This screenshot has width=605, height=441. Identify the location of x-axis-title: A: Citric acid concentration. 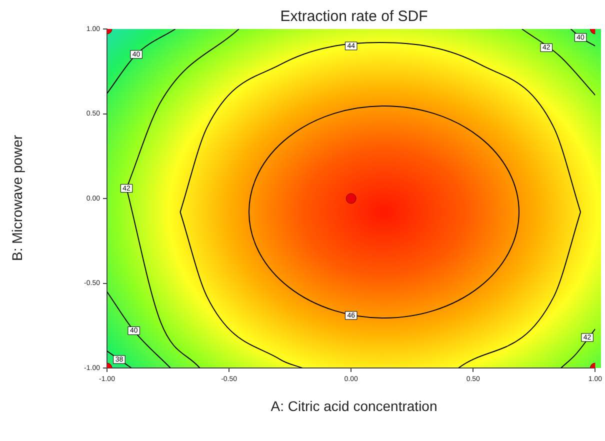
(354, 406).